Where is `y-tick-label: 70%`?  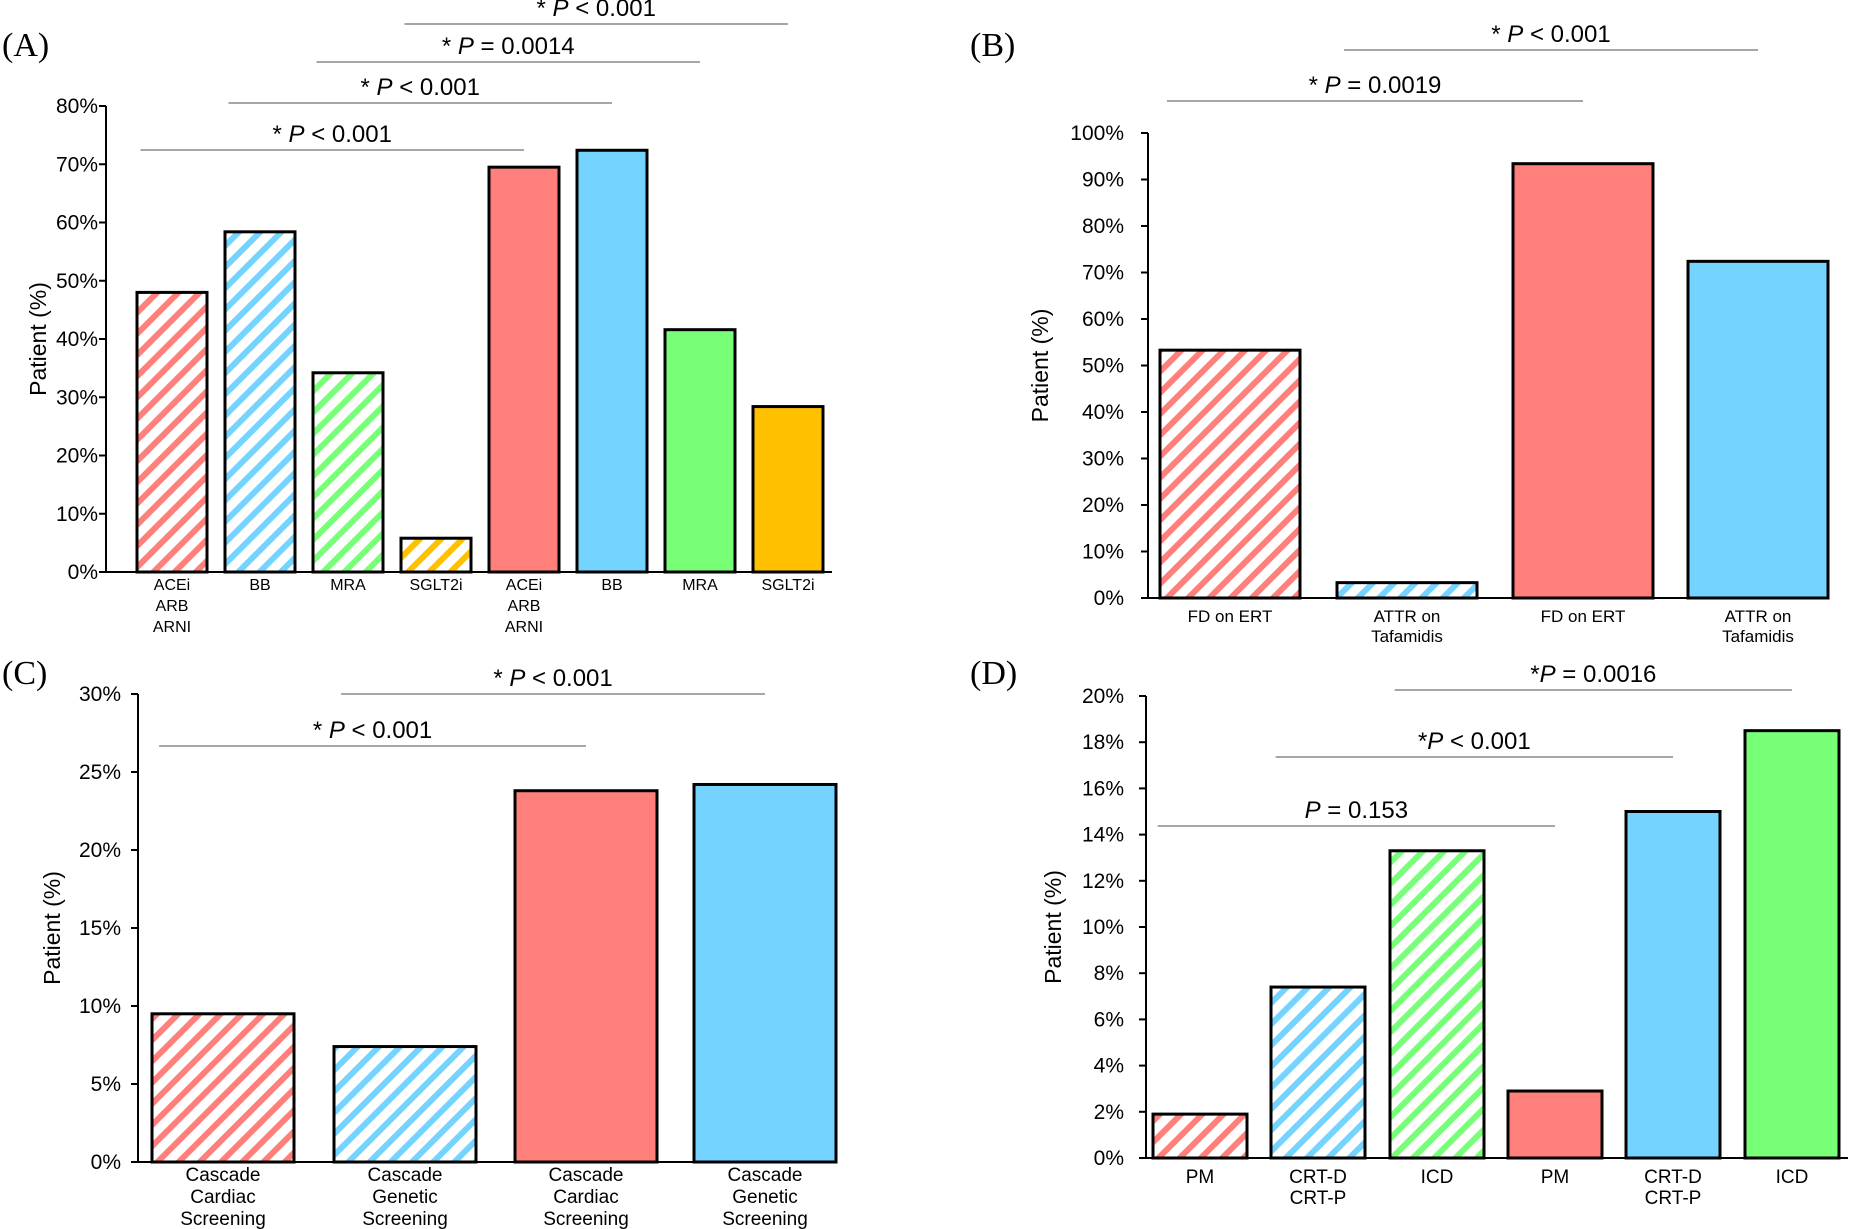
y-tick-label: 70% is located at coordinates (77, 164).